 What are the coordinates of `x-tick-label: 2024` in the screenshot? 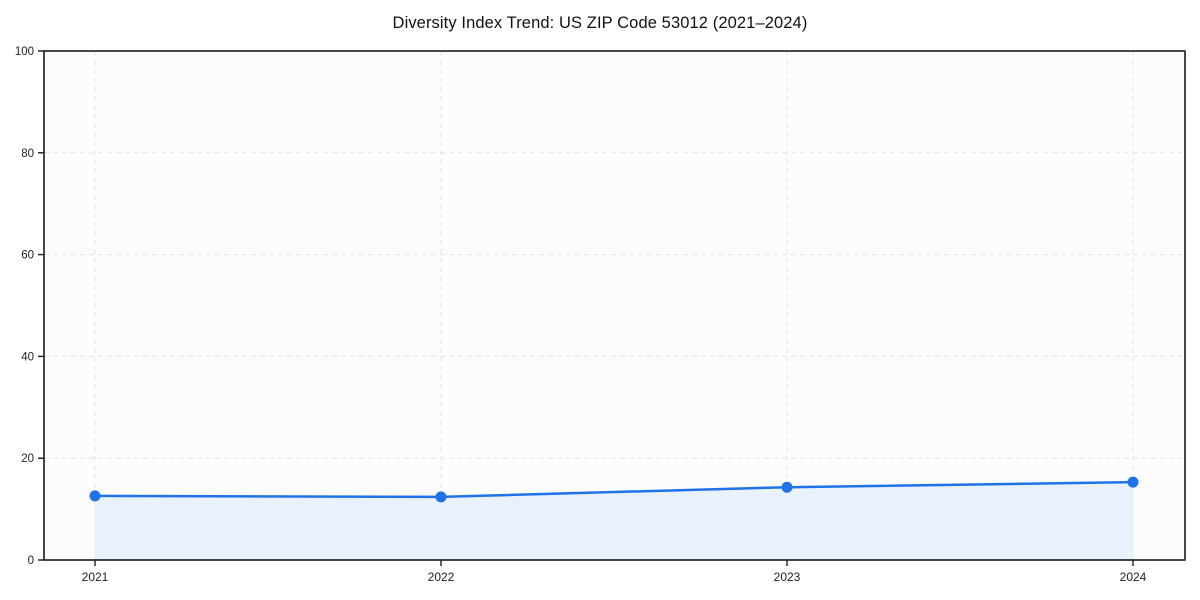 It's located at (1133, 577).